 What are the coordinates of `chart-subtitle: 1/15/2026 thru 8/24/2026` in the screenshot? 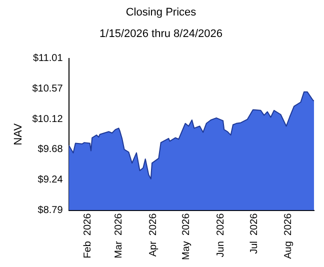 It's located at (161, 34).